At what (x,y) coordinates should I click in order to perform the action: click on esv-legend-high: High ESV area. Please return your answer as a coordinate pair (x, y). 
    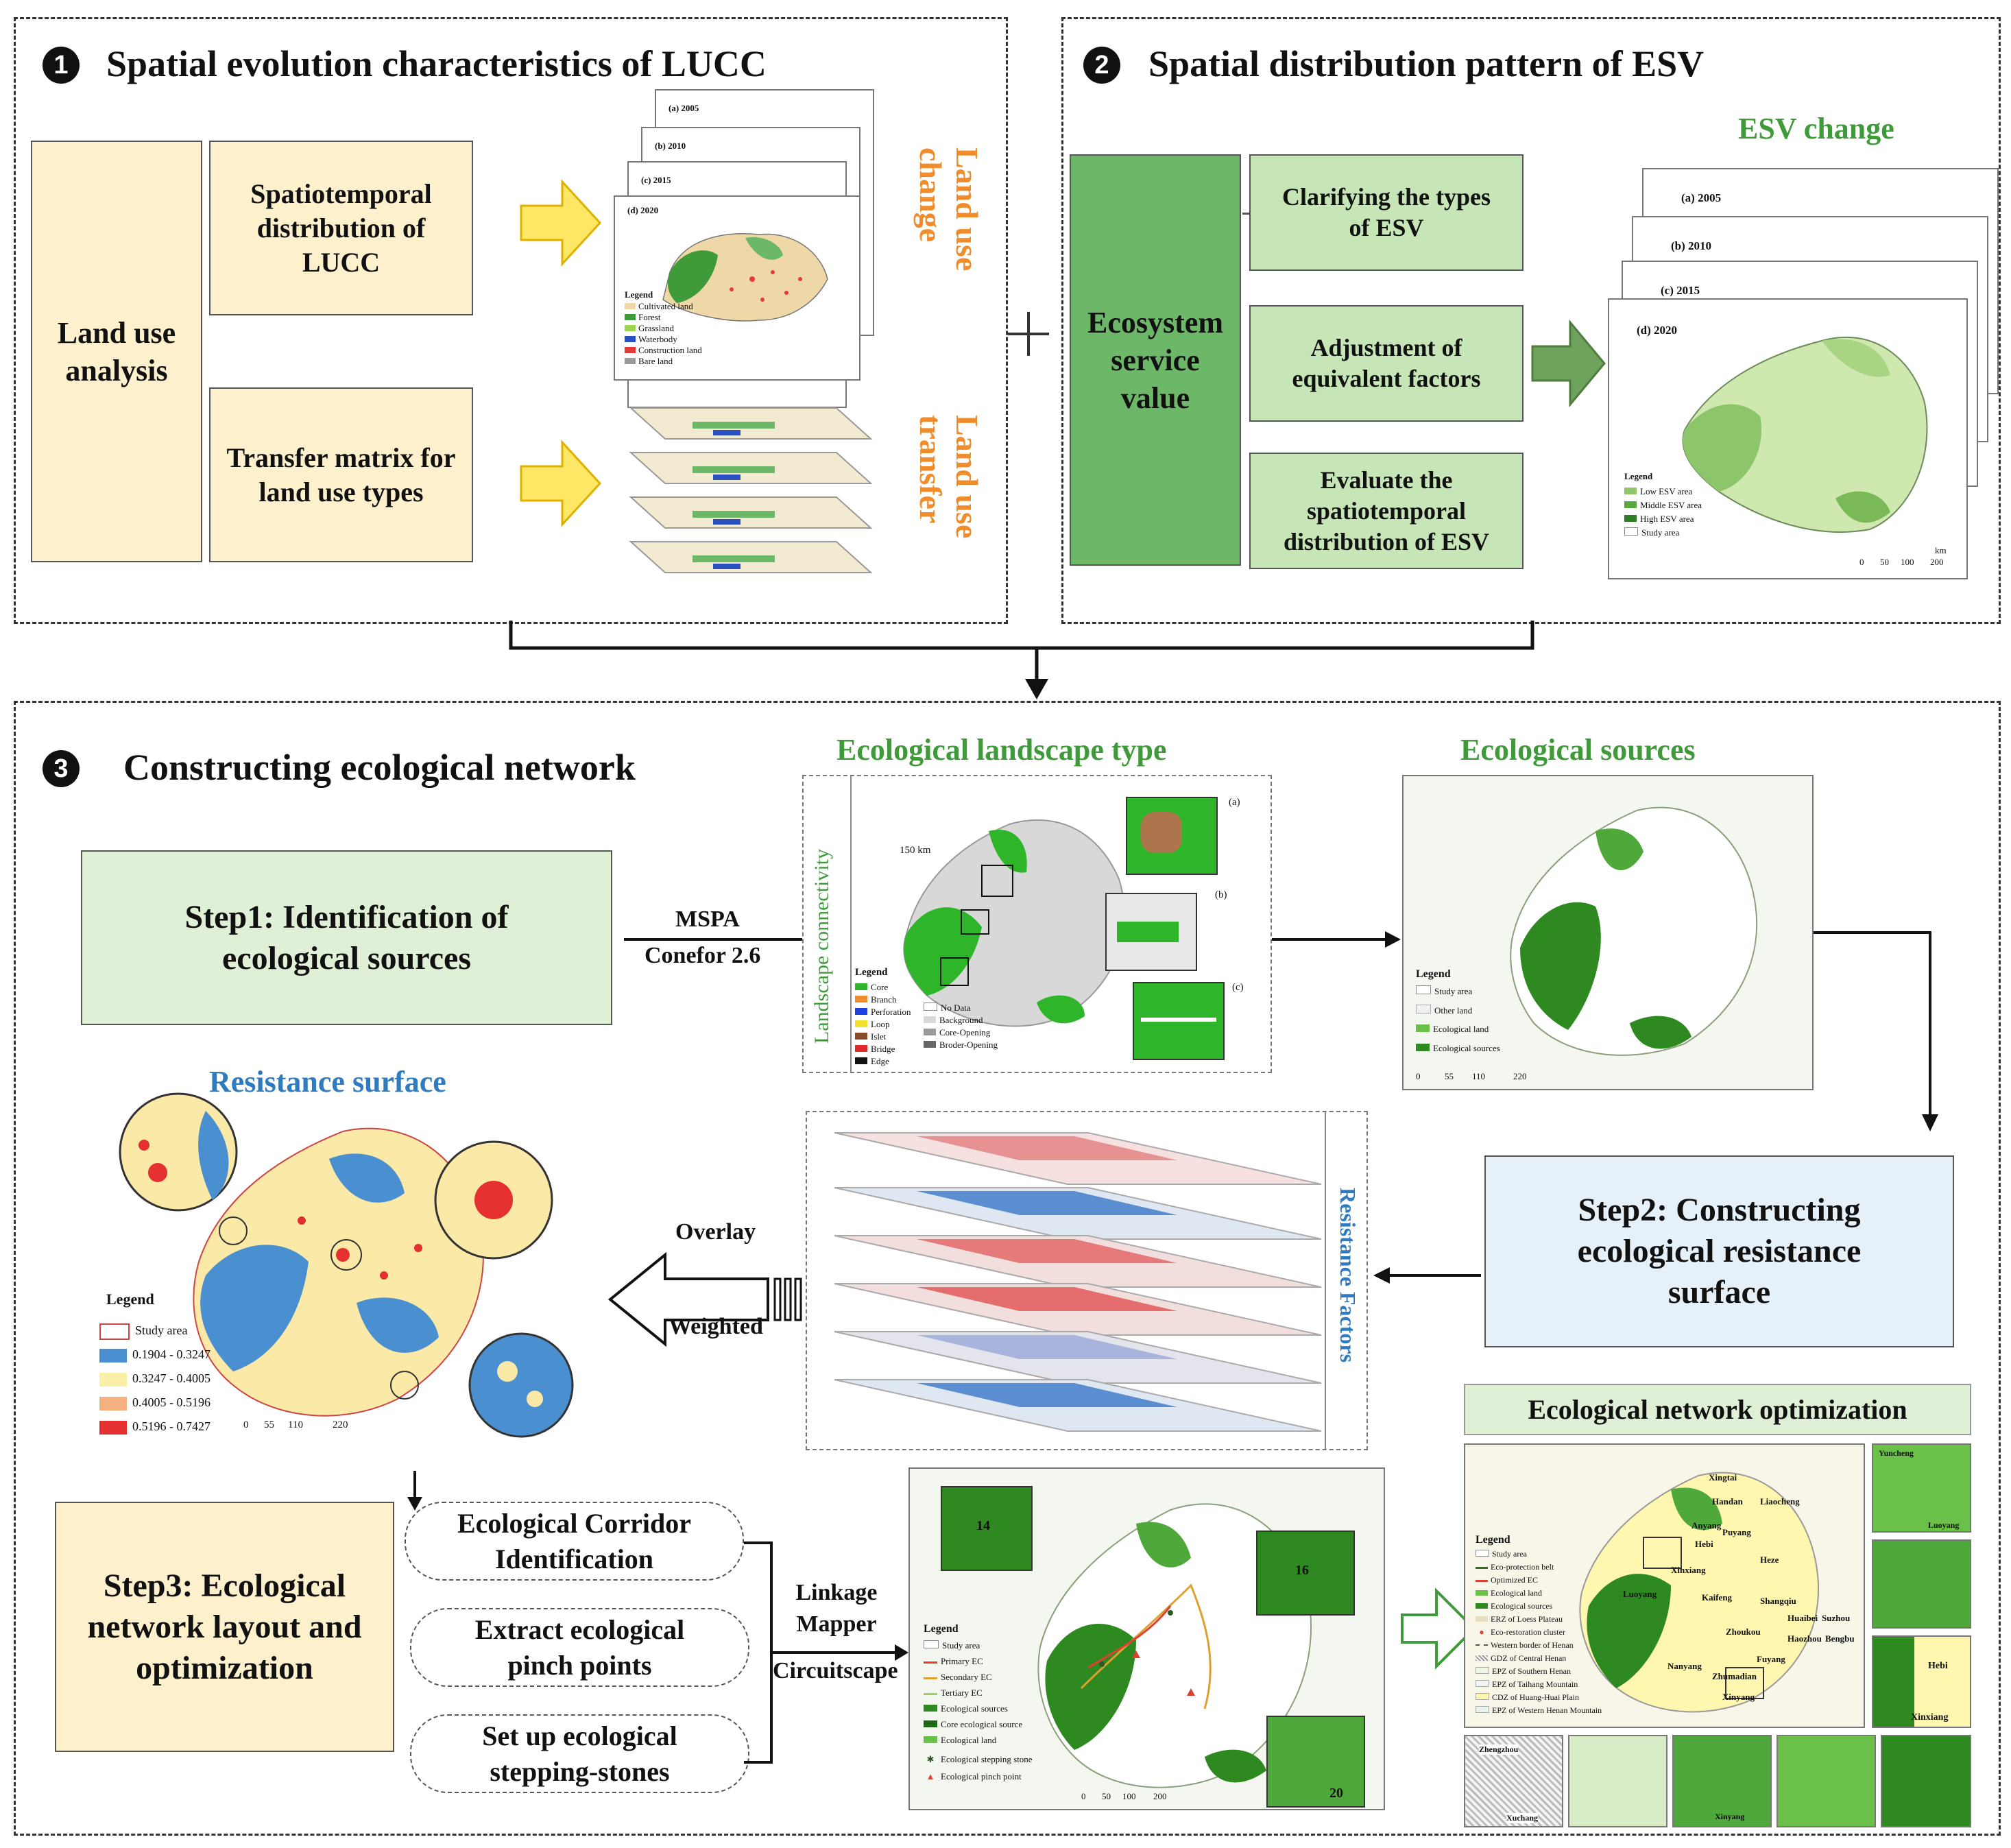
    Looking at the image, I should click on (1659, 519).